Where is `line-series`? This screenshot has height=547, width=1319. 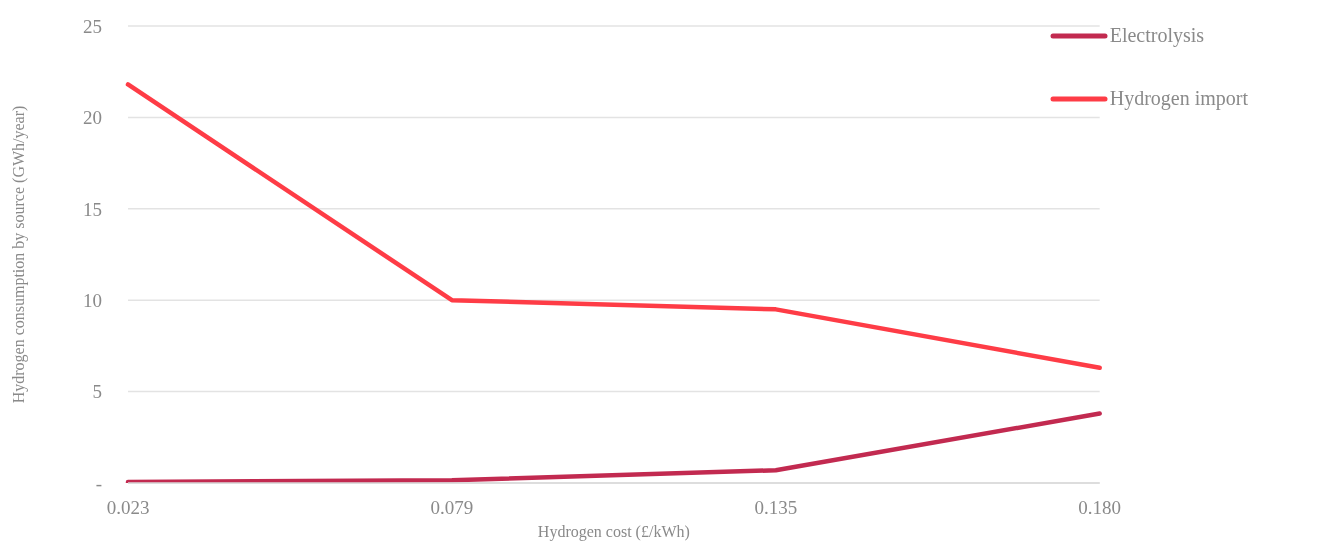 line-series is located at coordinates (613, 447).